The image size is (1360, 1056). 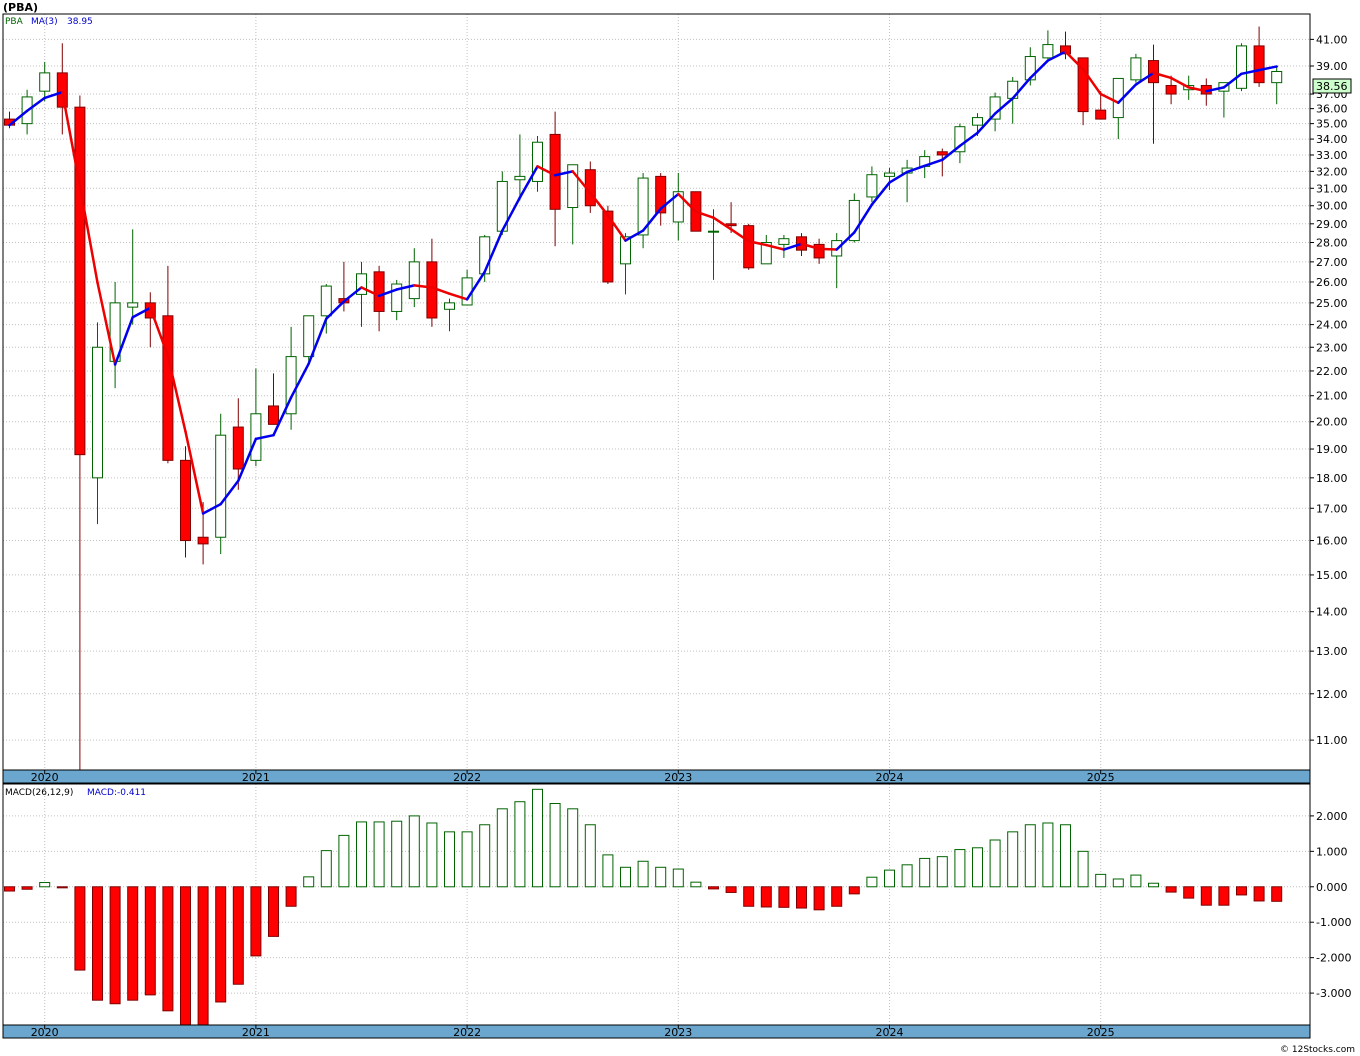 I want to click on price-y-tick-label: 17.00, so click(x=1332, y=508).